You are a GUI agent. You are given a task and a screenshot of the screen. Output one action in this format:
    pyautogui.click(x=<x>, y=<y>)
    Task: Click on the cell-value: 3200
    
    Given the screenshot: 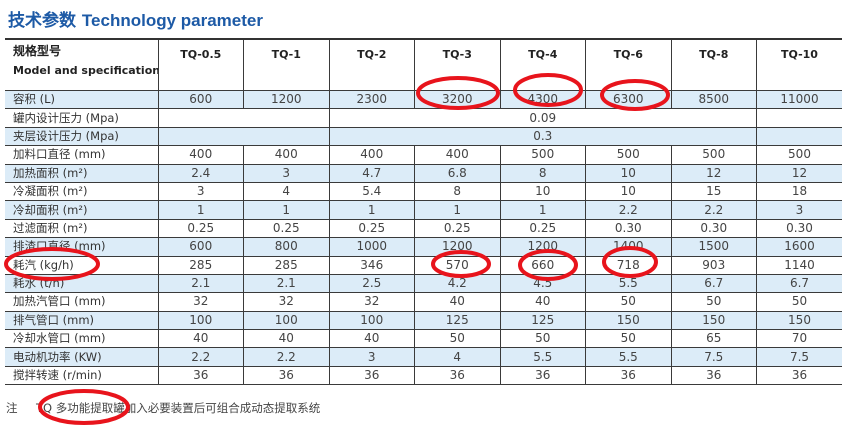 What is the action you would take?
    pyautogui.click(x=457, y=99)
    